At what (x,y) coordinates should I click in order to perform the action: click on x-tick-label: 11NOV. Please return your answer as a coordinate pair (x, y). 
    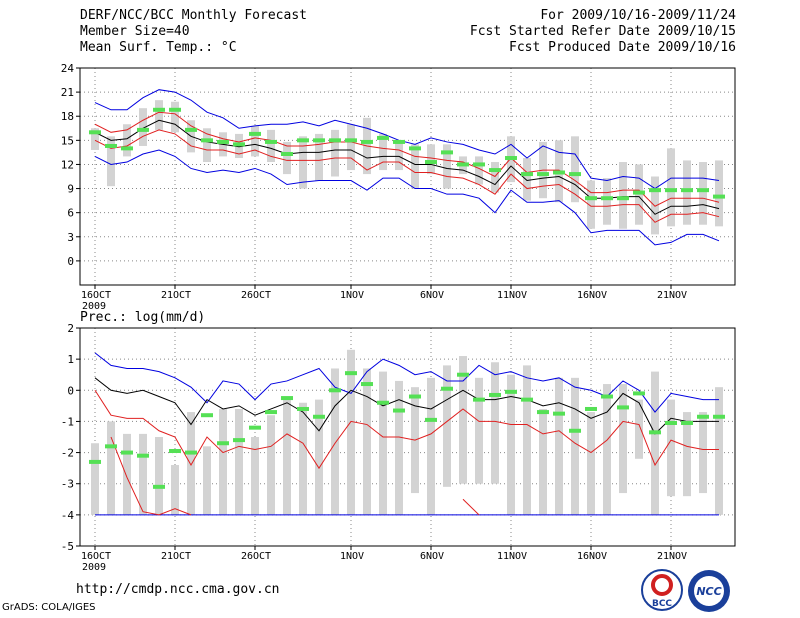
    Looking at the image, I should click on (512, 556).